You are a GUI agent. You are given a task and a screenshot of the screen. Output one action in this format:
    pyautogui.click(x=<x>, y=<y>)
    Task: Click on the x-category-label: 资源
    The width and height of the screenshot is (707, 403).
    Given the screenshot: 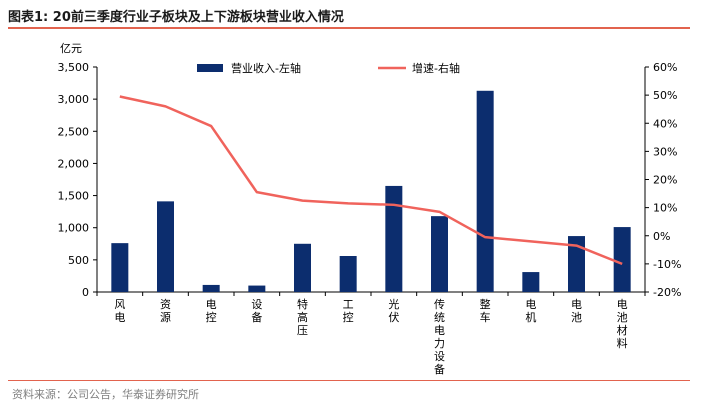 What is the action you would take?
    pyautogui.click(x=165, y=311)
    